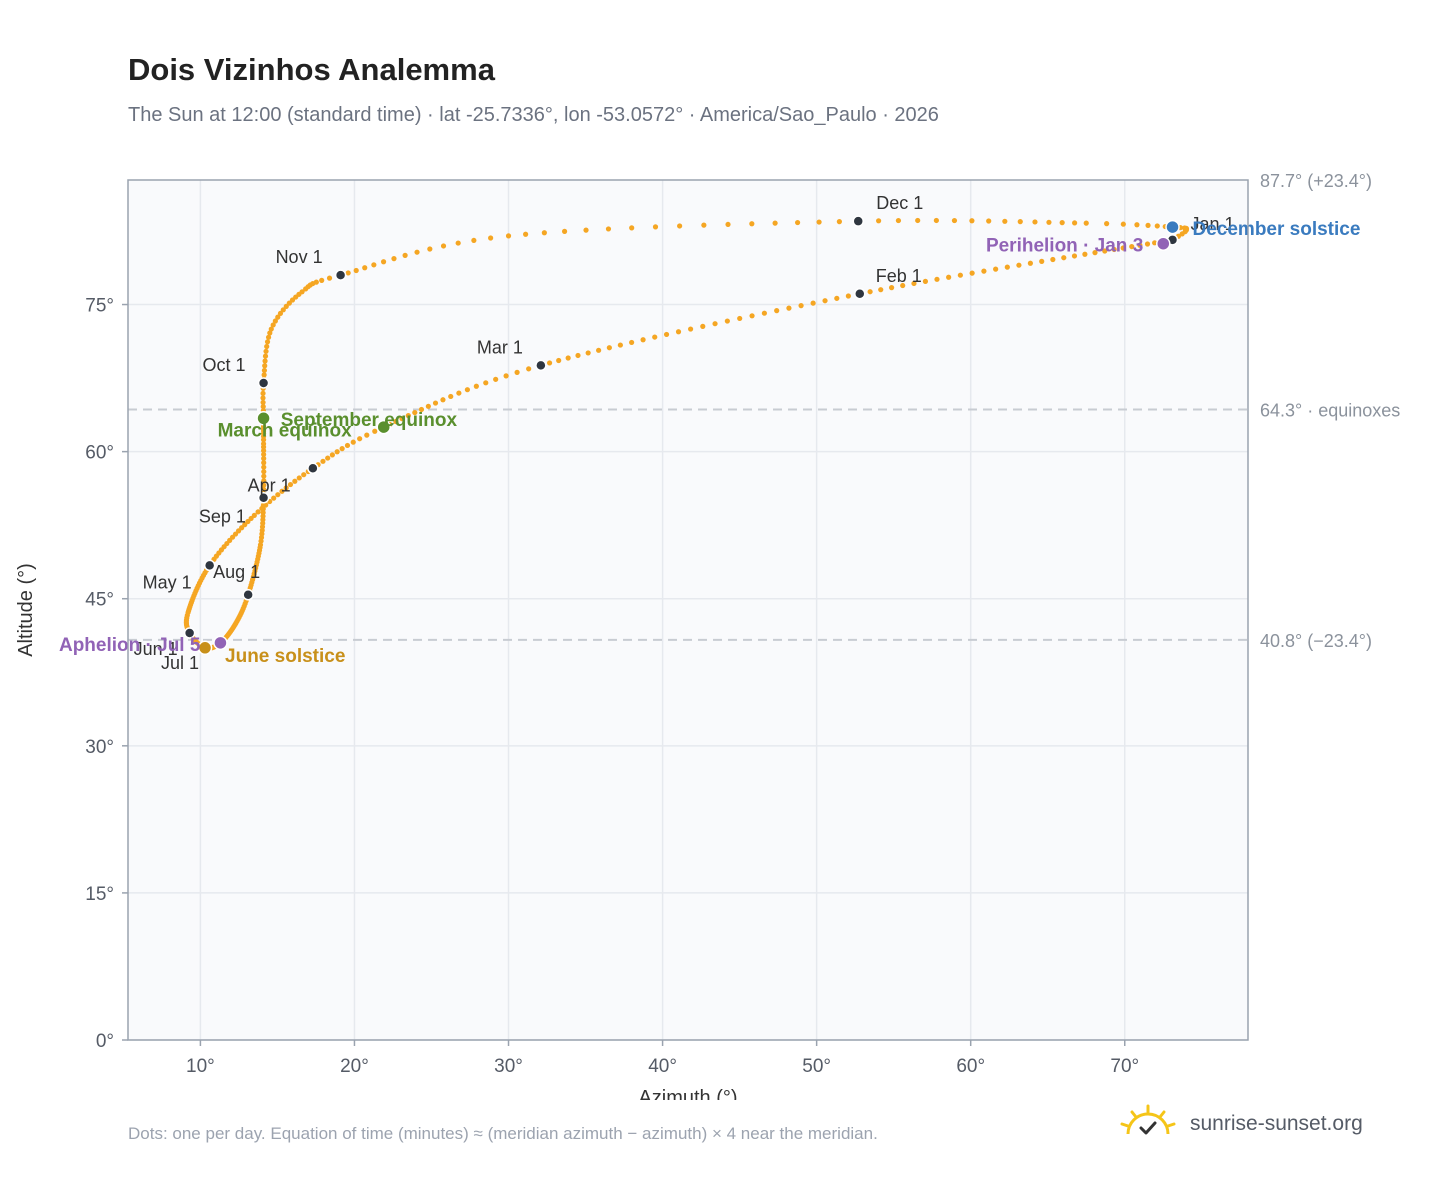  Describe the element at coordinates (167, 582) in the screenshot. I see `month-label: May 1` at that location.